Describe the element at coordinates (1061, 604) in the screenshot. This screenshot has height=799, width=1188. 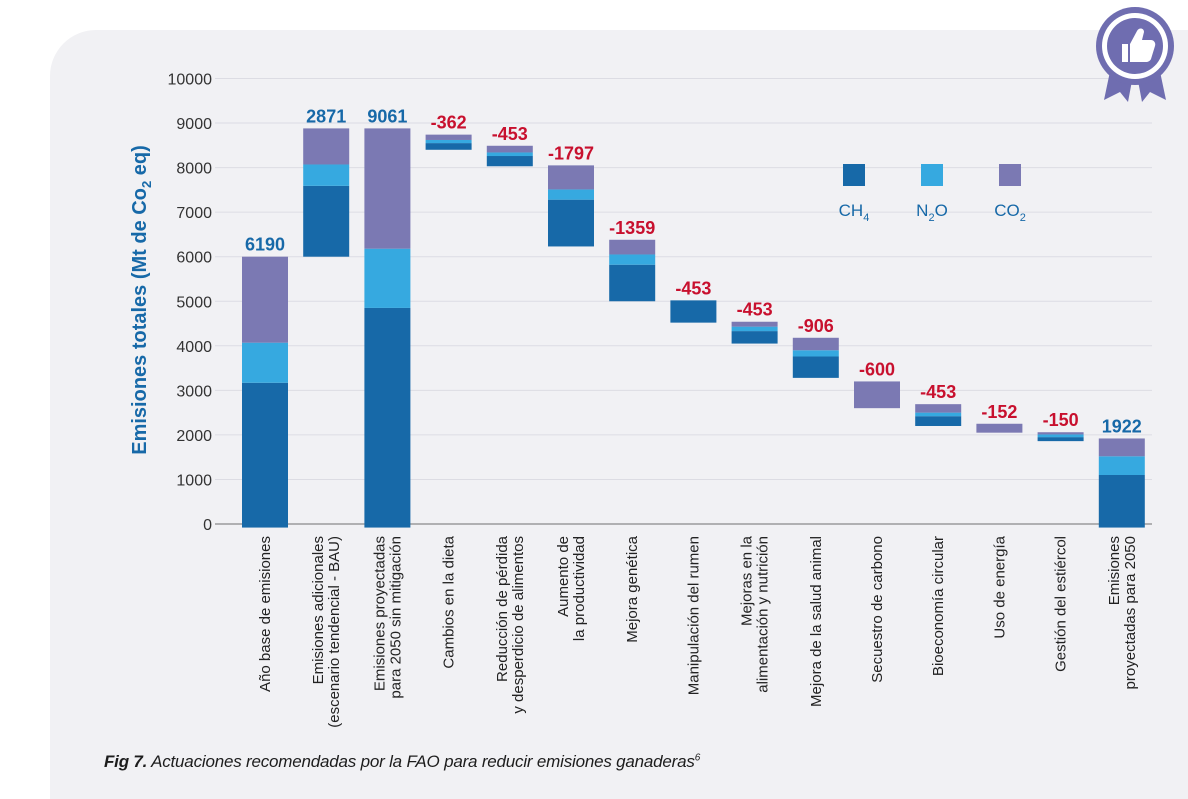
I see `x-tick-label: Gestión del estiércol` at that location.